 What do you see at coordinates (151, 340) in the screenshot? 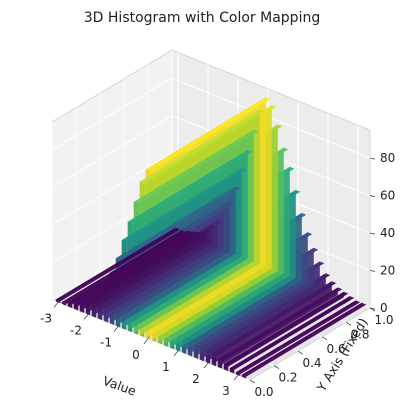
I see `grid-line-y-floor` at bounding box center [151, 340].